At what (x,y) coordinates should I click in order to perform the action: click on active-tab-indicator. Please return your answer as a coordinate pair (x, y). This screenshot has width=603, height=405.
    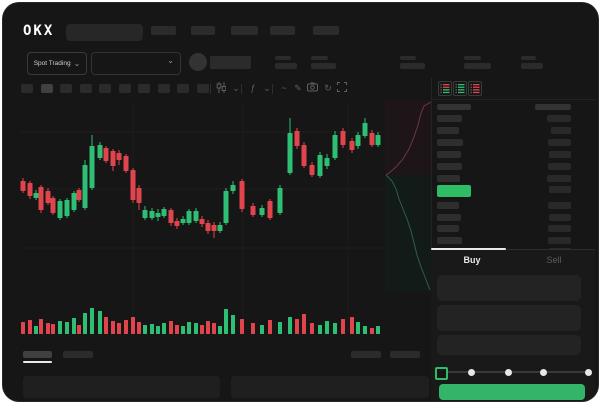
    Looking at the image, I should click on (468, 249).